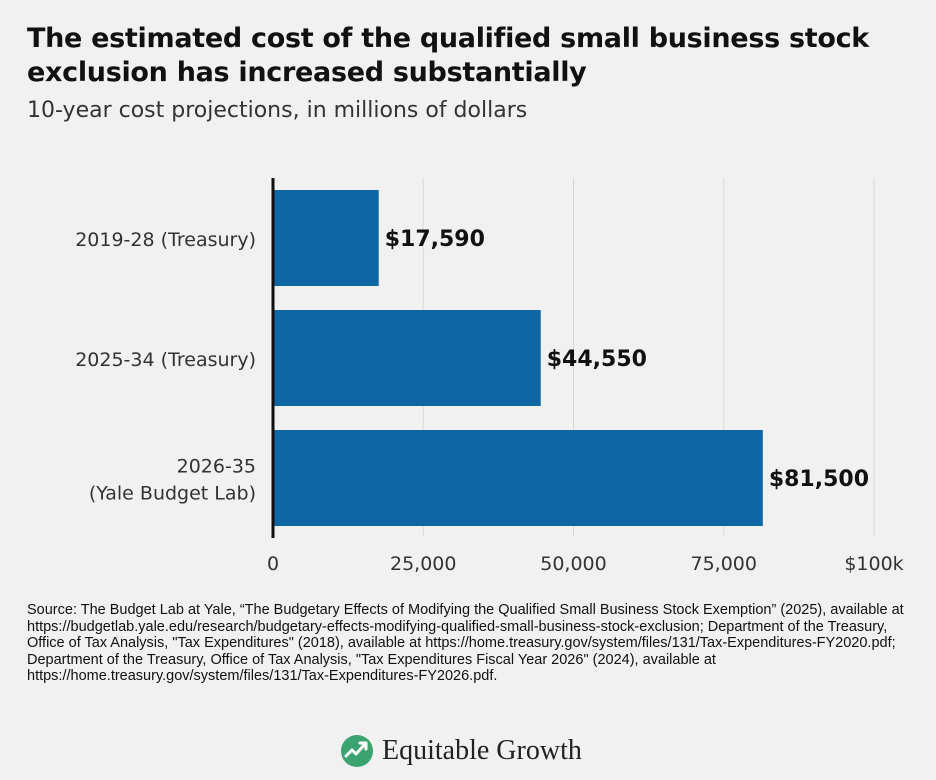 This screenshot has height=780, width=936. I want to click on equitable-growth-logo: Equitable Growth, so click(461, 751).